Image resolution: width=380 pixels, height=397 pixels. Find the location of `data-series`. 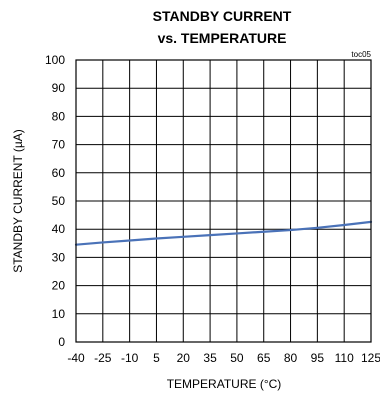

data-series is located at coordinates (223, 233).